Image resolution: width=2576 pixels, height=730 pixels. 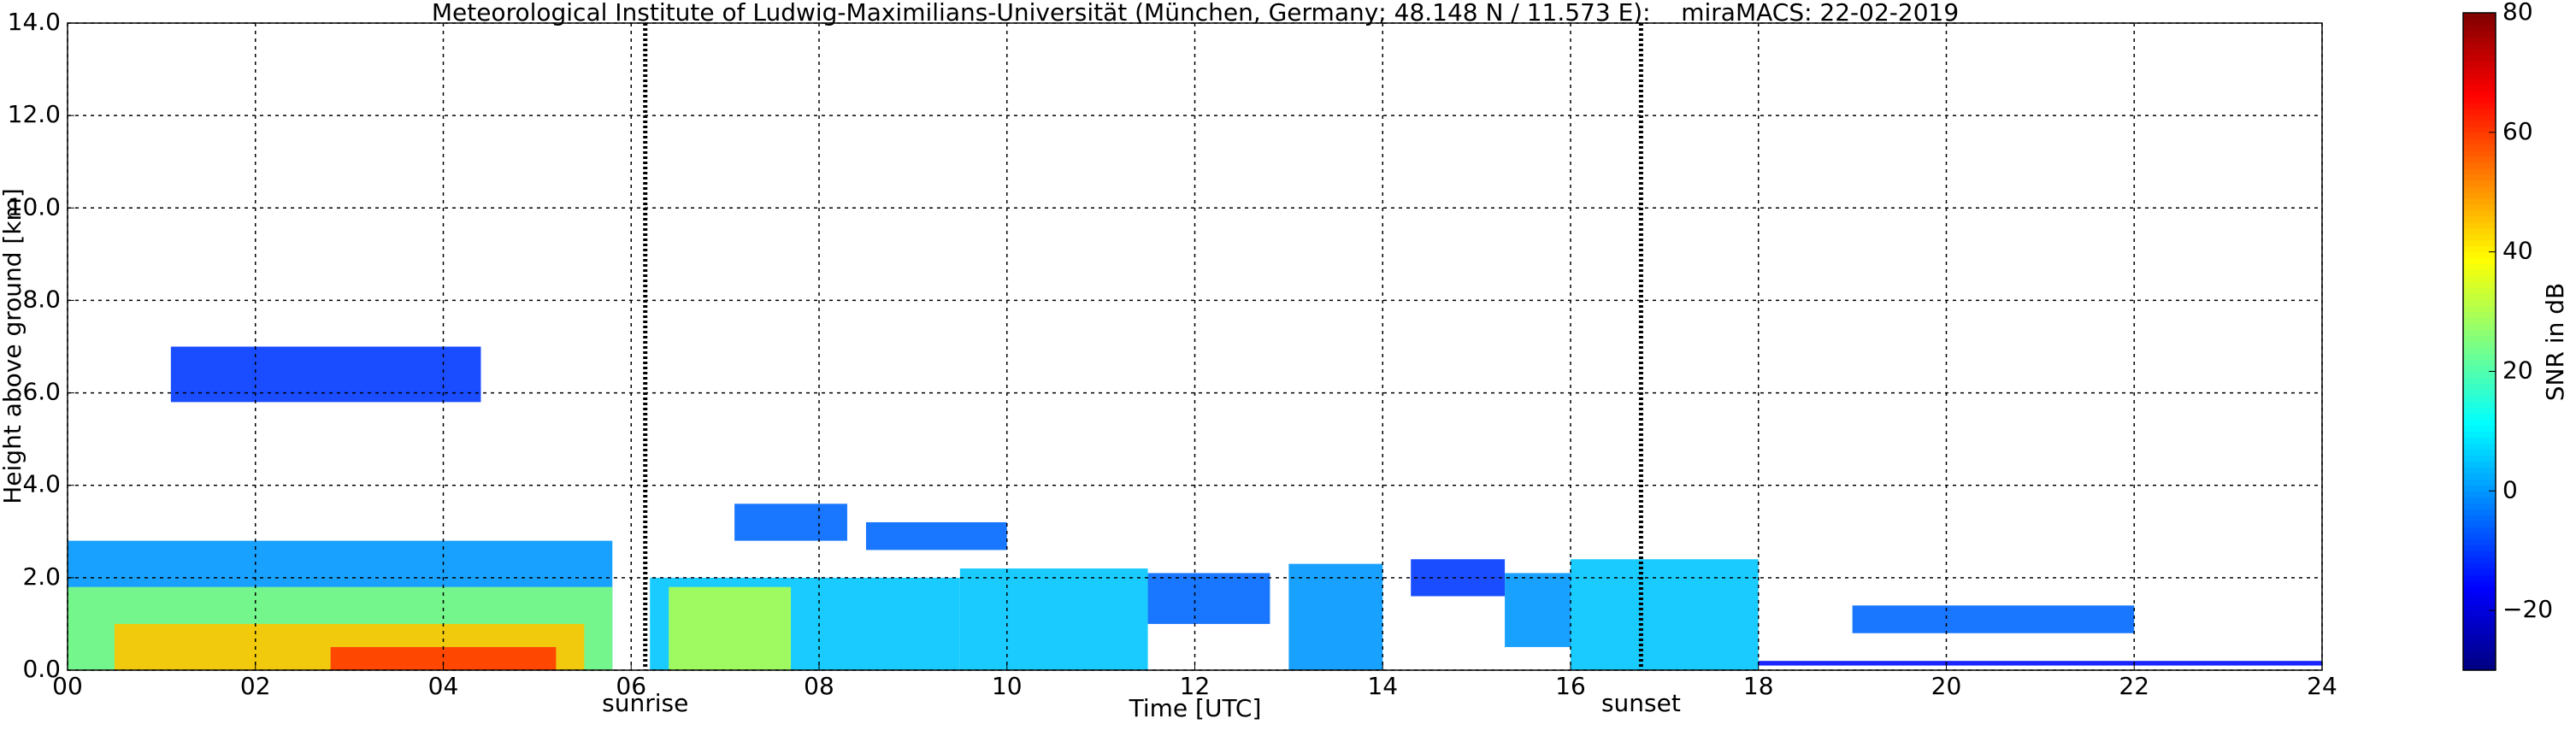 What do you see at coordinates (41, 669) in the screenshot?
I see `y-tick-label: 0.0` at bounding box center [41, 669].